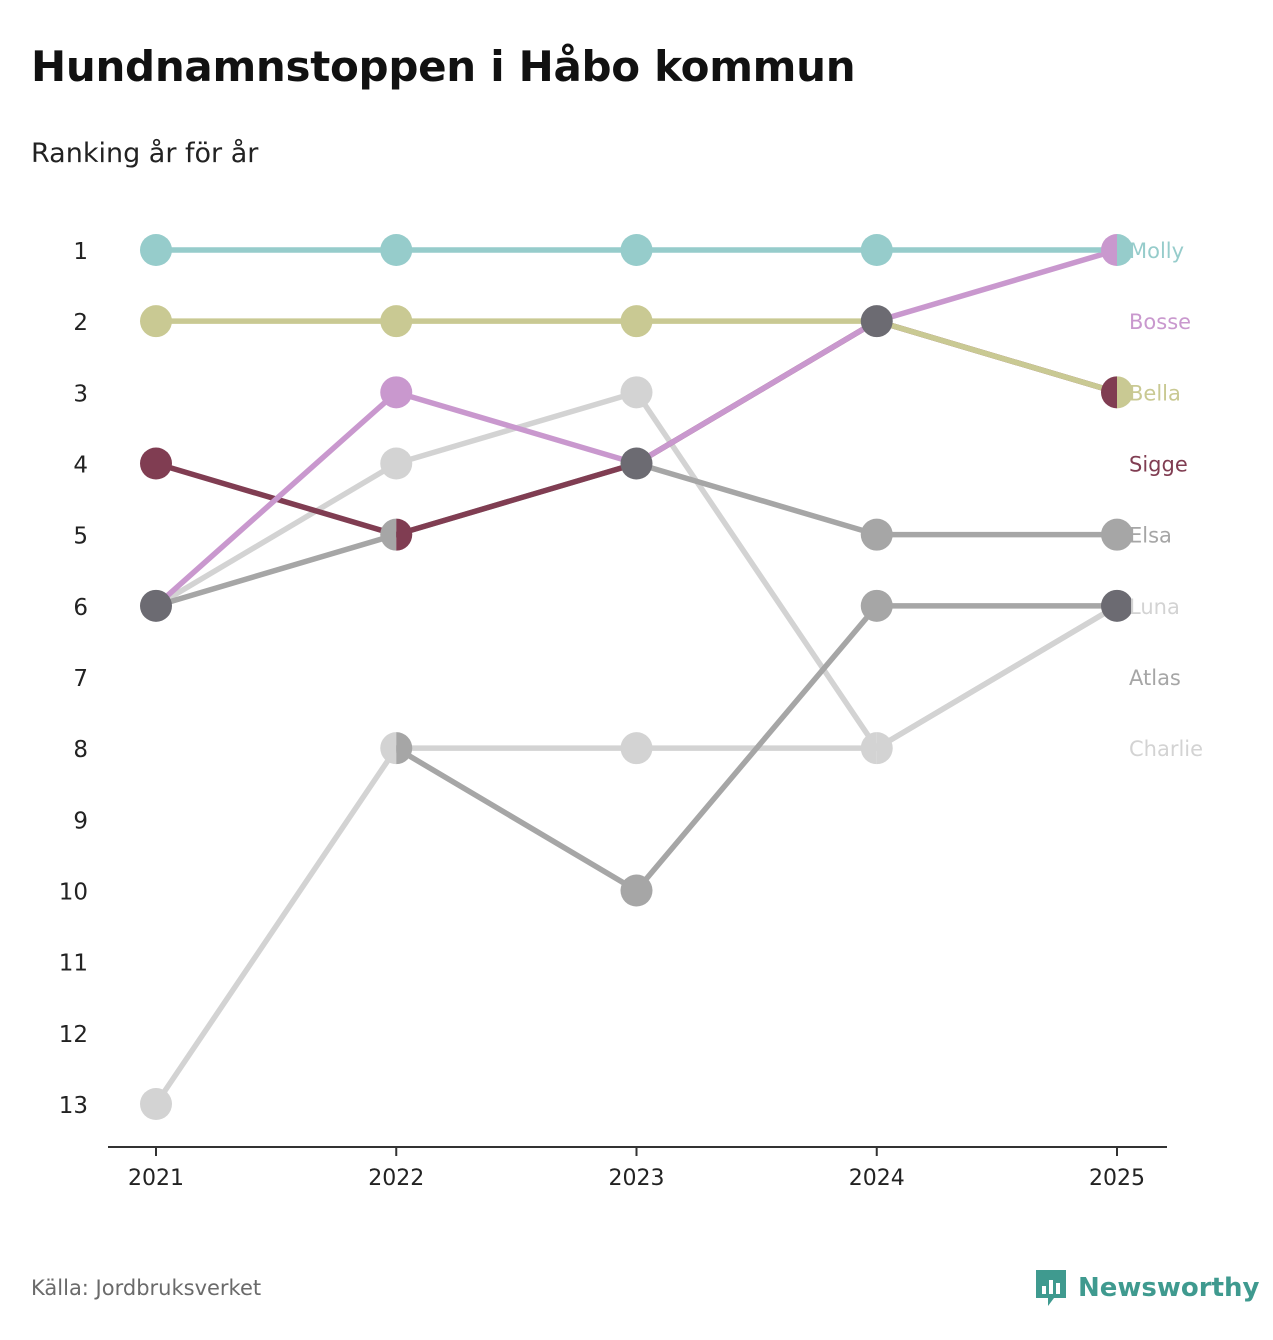  I want to click on brand-logo: Newsworthy, so click(1146, 1288).